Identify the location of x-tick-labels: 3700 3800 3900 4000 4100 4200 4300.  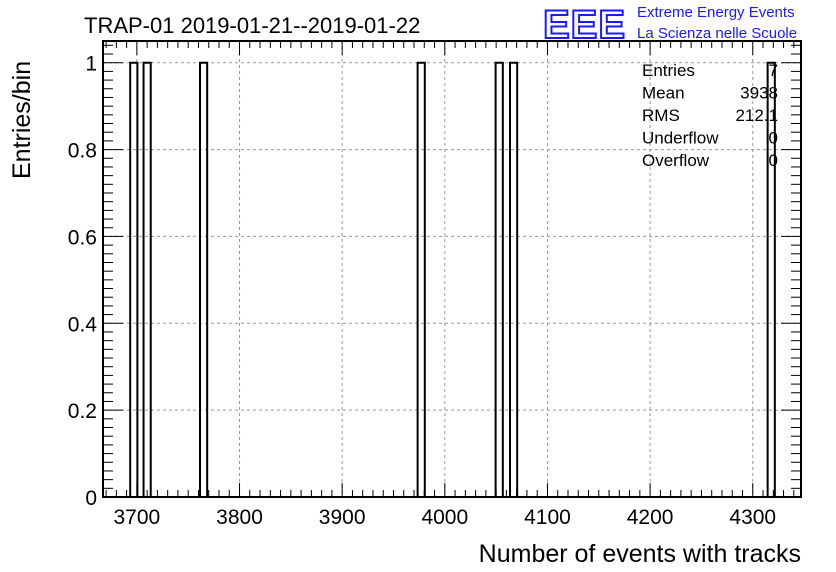
(445, 517).